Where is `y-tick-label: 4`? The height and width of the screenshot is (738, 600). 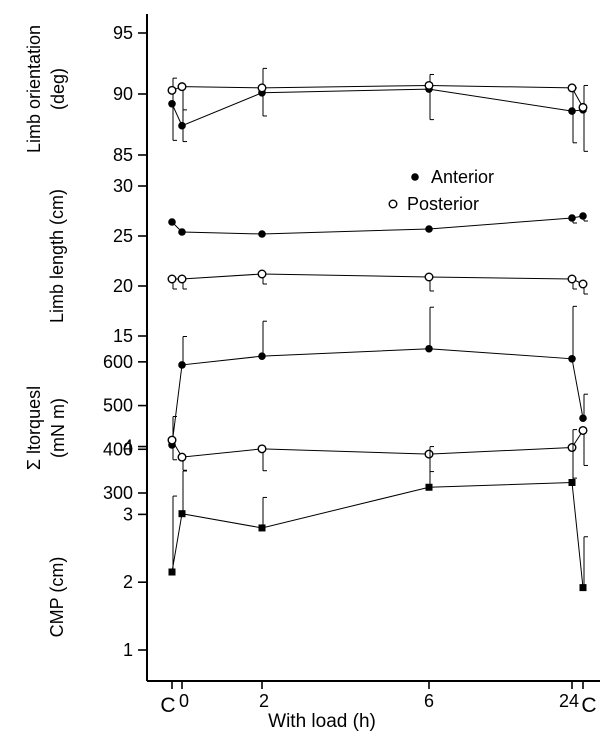 y-tick-label: 4 is located at coordinates (128, 447).